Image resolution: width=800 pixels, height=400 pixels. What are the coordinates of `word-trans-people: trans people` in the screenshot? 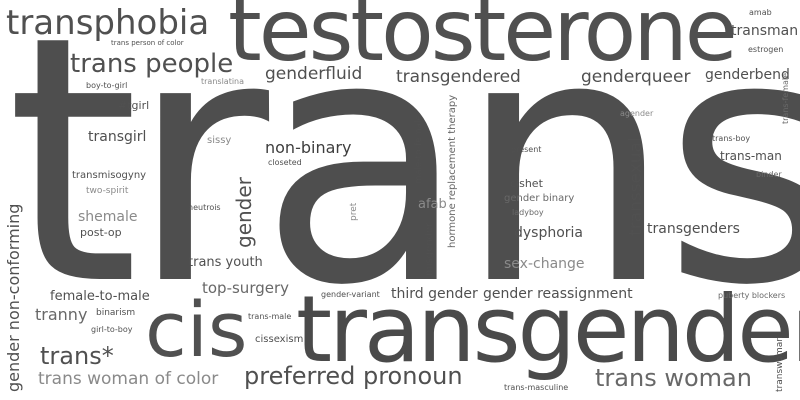 It's located at (152, 64).